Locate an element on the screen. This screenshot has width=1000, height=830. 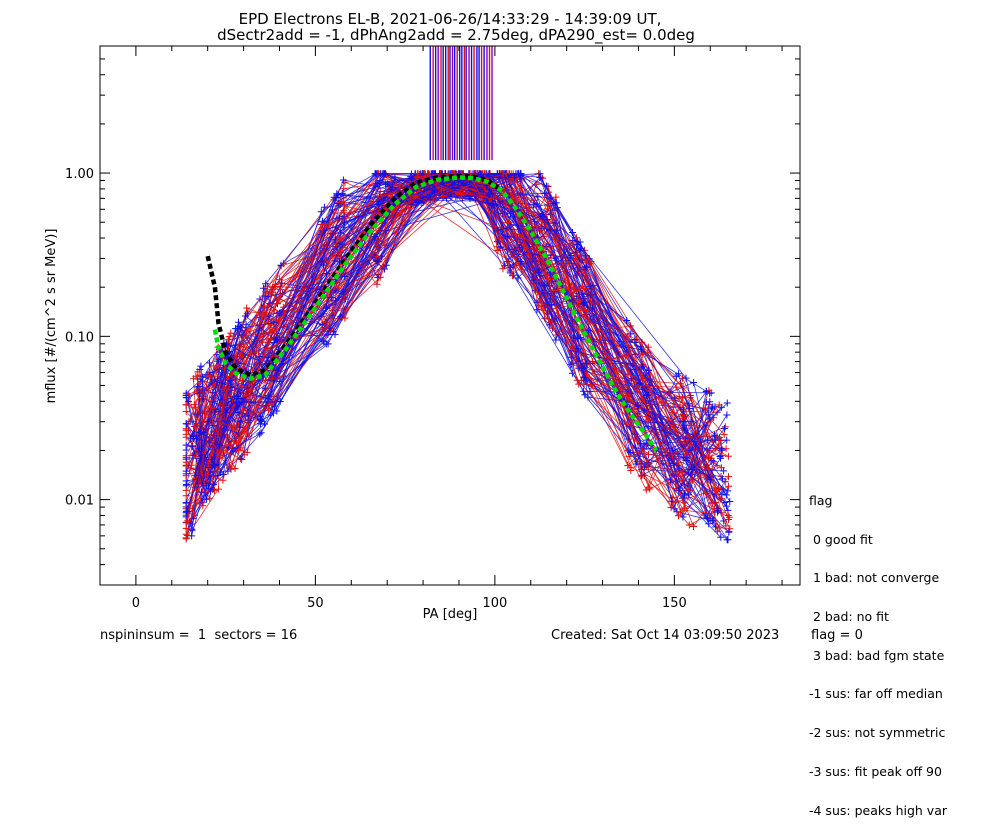
legend-item: 2 bad: no fit is located at coordinates (849, 616).